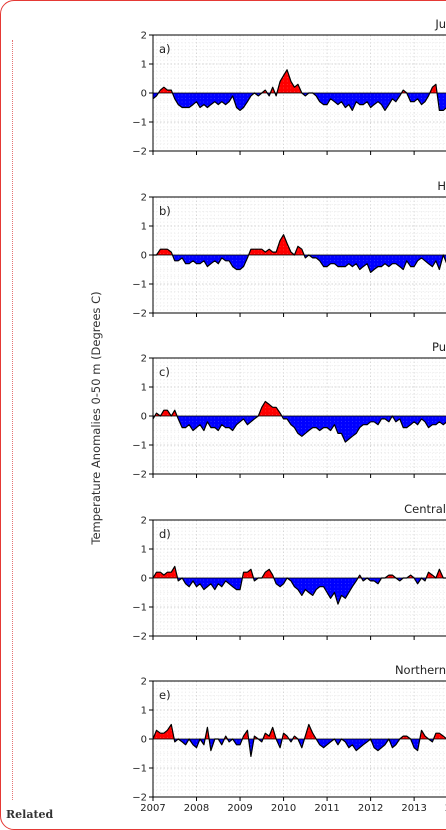 The image size is (446, 830). What do you see at coordinates (283, 808) in the screenshot?
I see `x-tick-label: 2010` at bounding box center [283, 808].